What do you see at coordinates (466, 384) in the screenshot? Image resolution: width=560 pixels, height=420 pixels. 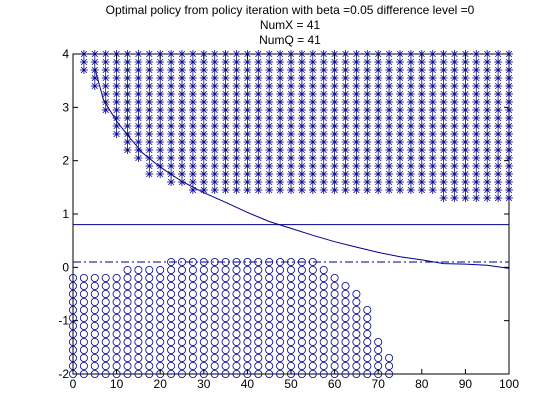 I see `x-tick-label: 90` at bounding box center [466, 384].